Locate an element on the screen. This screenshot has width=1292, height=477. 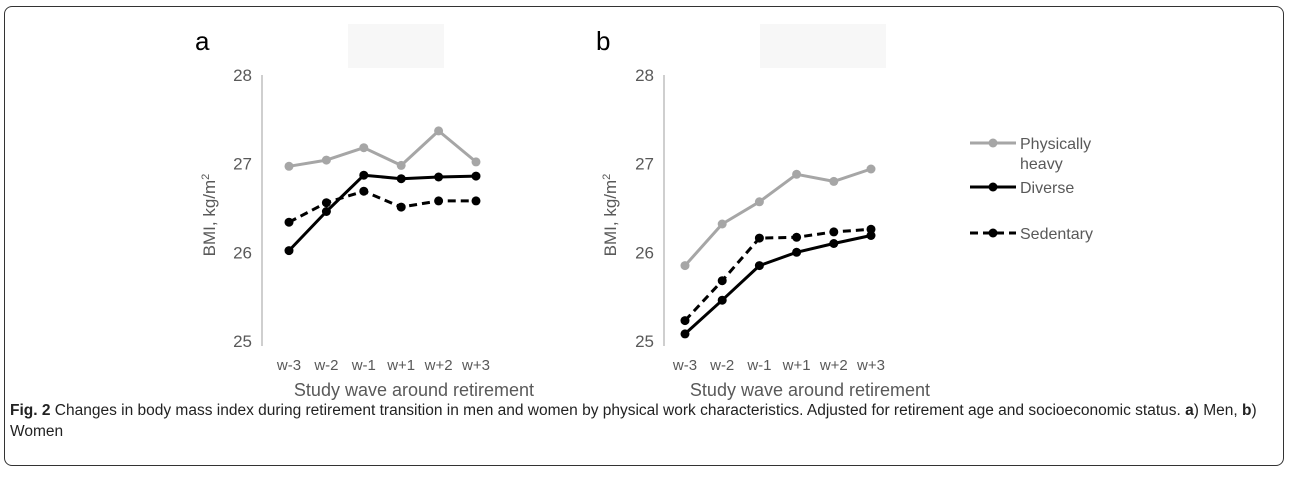
legend-item-diverse: Diverse is located at coordinates (1022, 188).